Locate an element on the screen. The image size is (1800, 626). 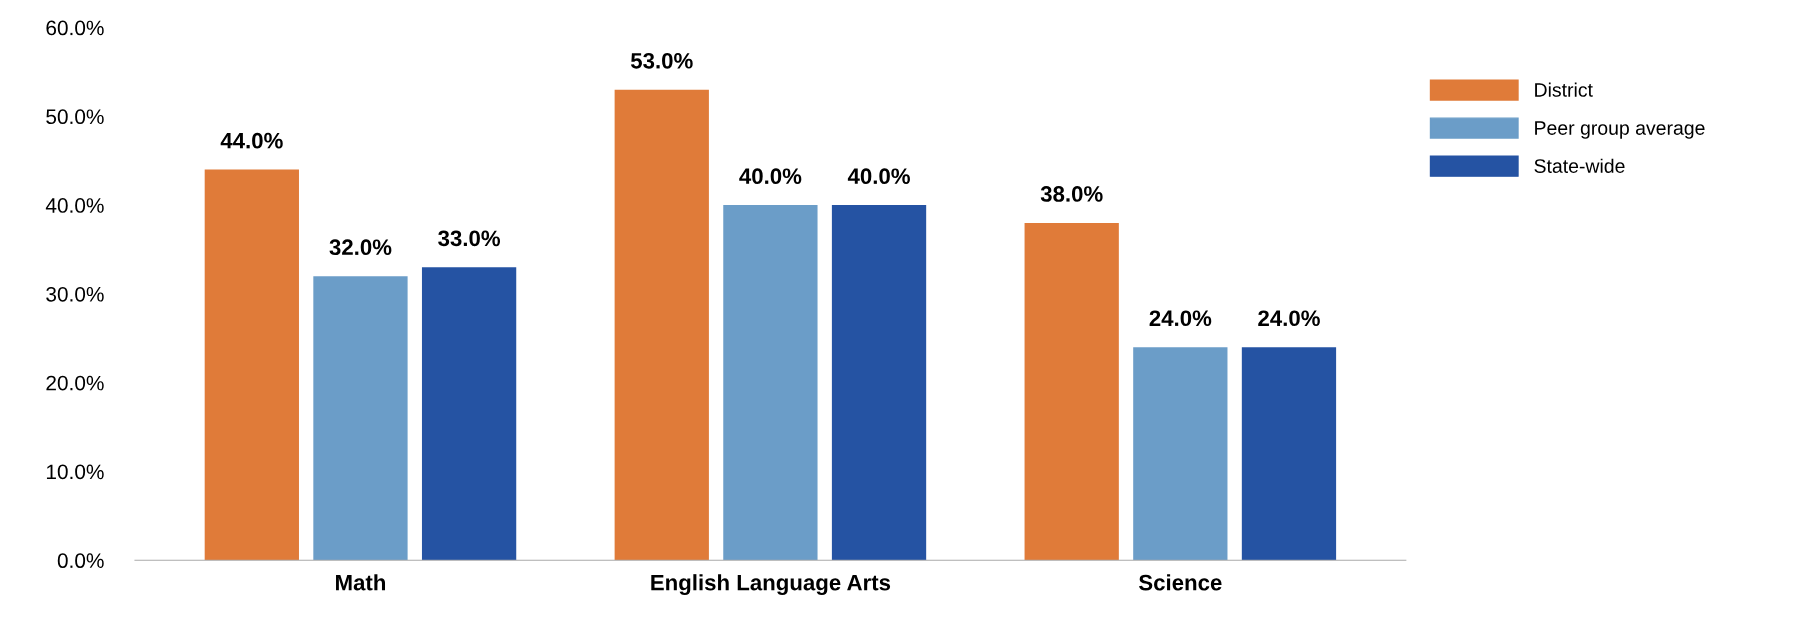
data-label: 33.0% is located at coordinates (469, 238).